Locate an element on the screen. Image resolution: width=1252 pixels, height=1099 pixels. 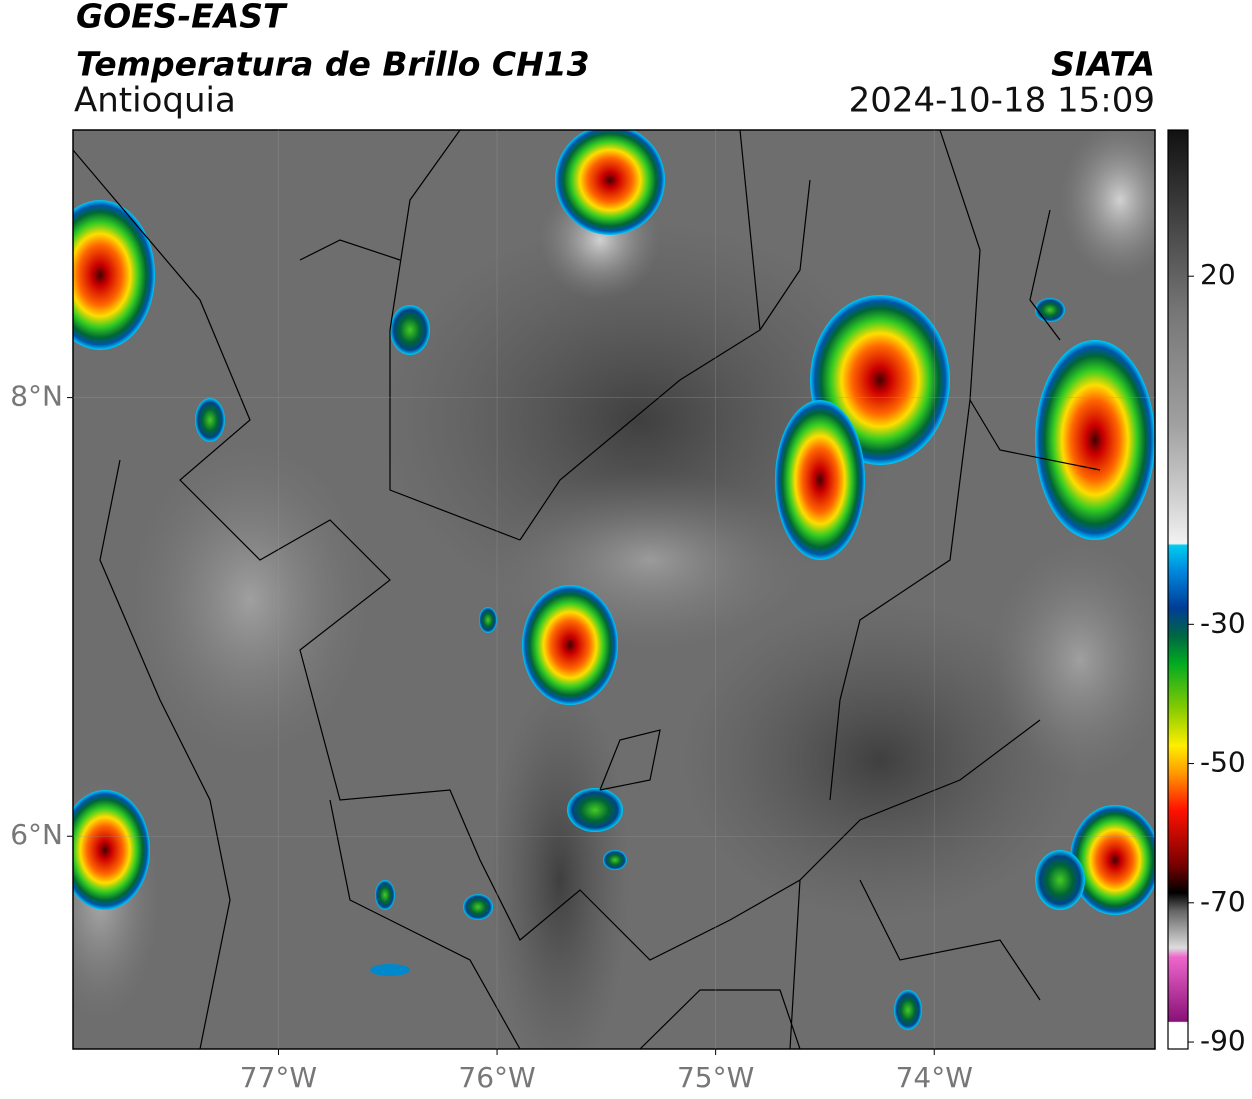
colorbar is located at coordinates (1178, 589).